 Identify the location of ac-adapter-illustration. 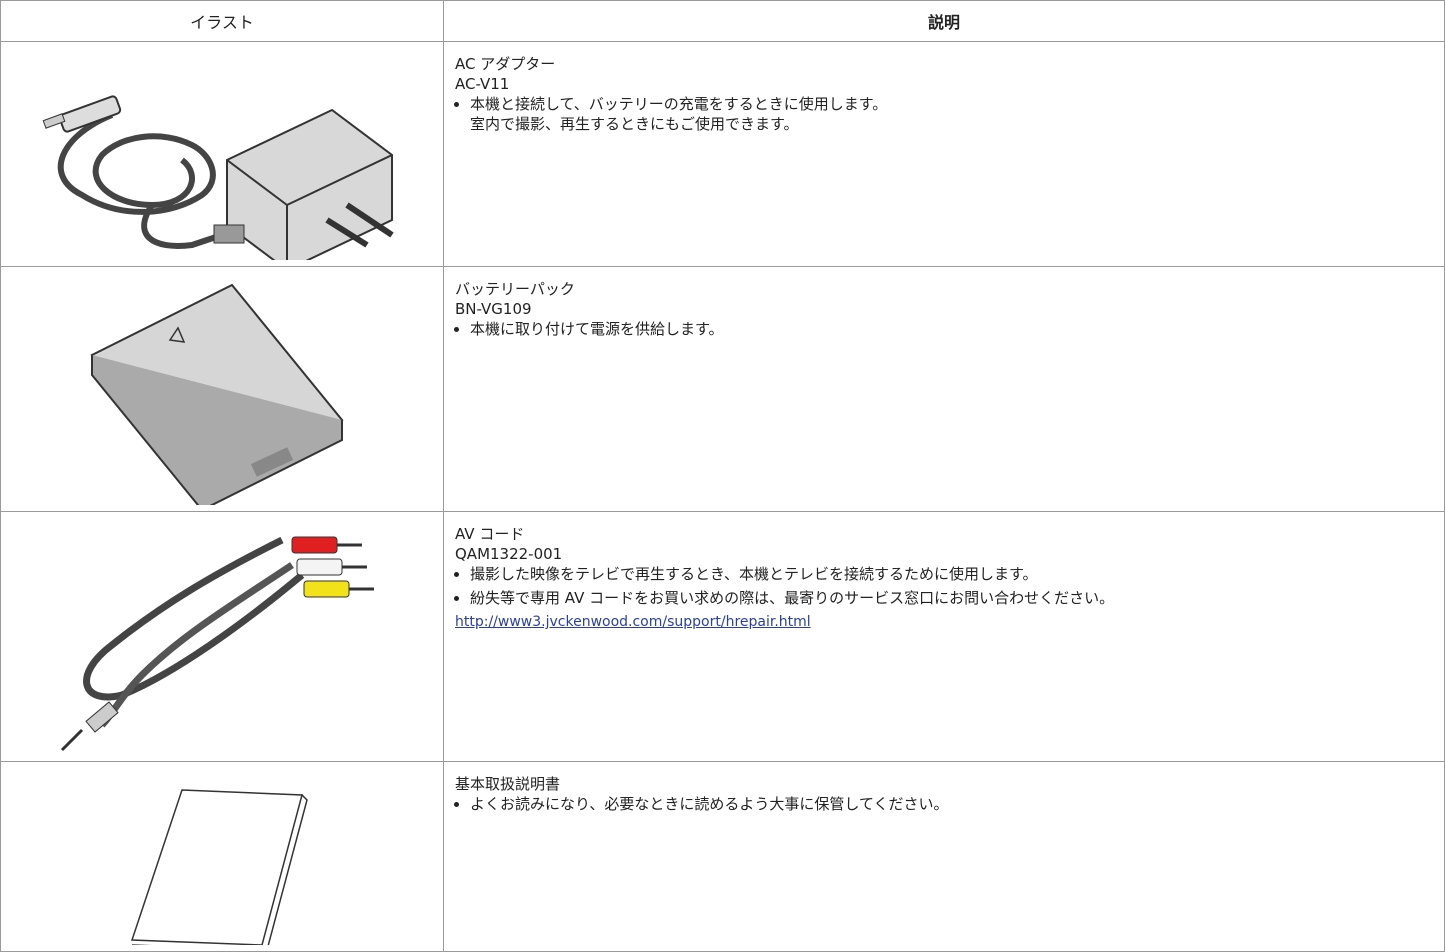
(218, 182).